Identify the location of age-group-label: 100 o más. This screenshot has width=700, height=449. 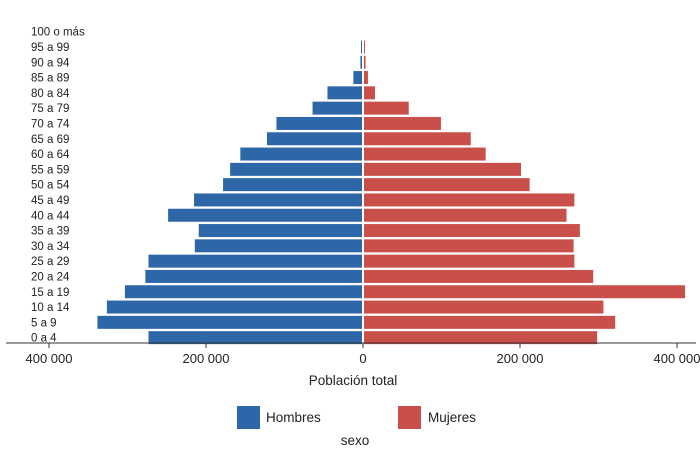
(58, 33).